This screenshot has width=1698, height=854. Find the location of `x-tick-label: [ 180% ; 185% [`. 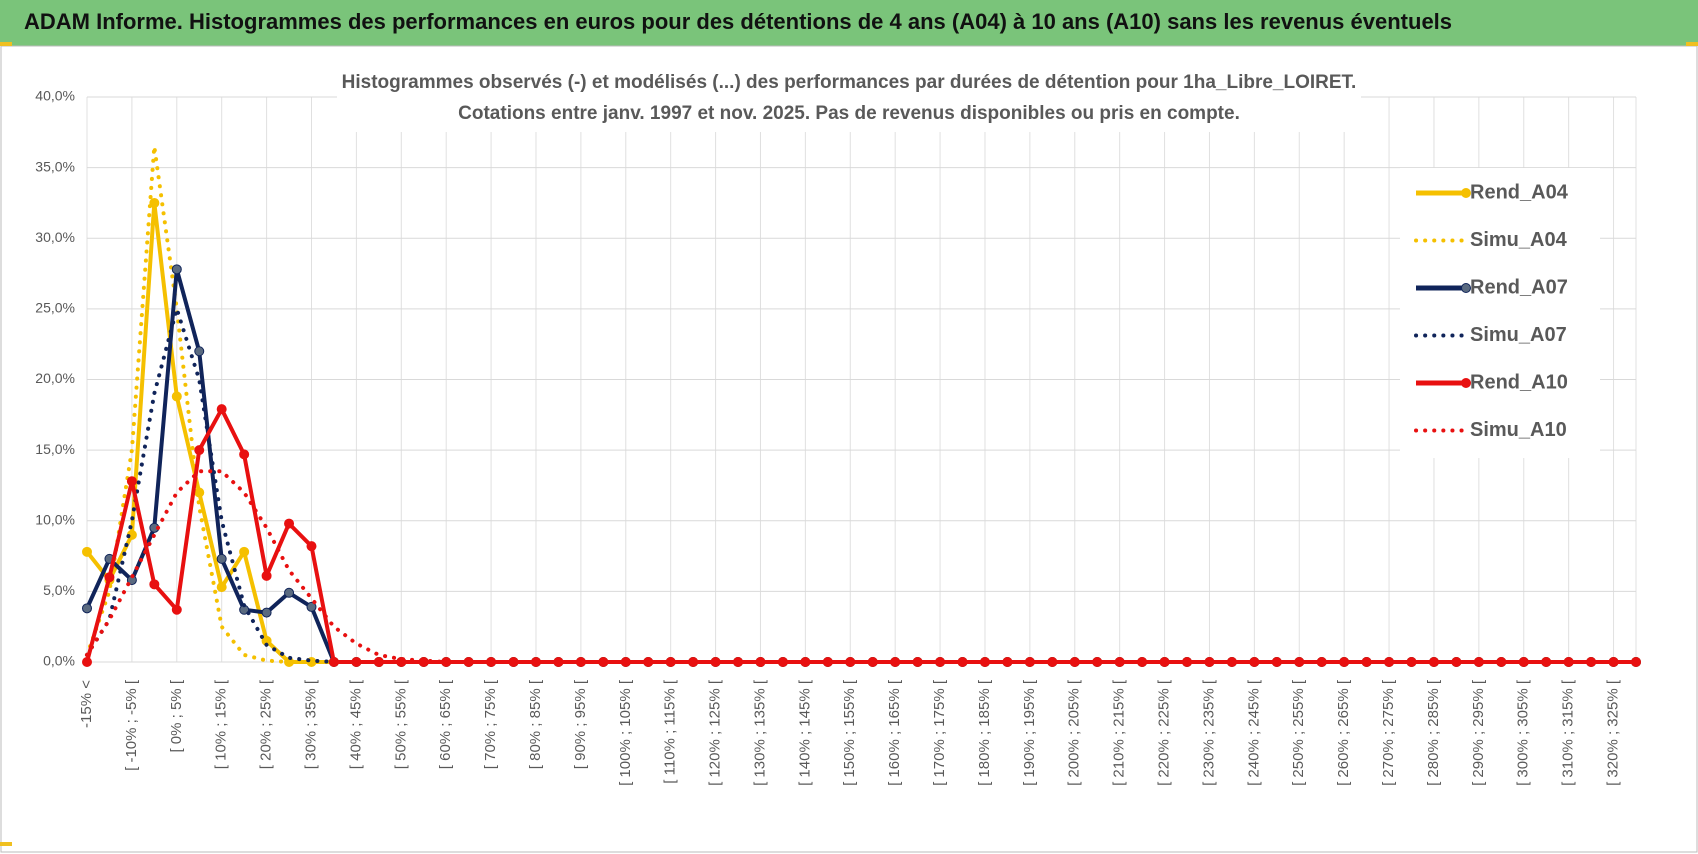

x-tick-label: [ 180% ; 185% [ is located at coordinates (984, 732).